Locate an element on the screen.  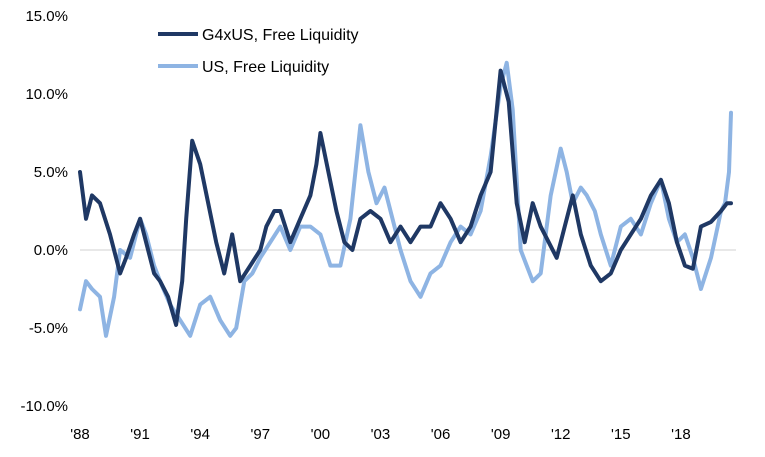
y-tick-label: 0.0% is located at coordinates (51, 250).